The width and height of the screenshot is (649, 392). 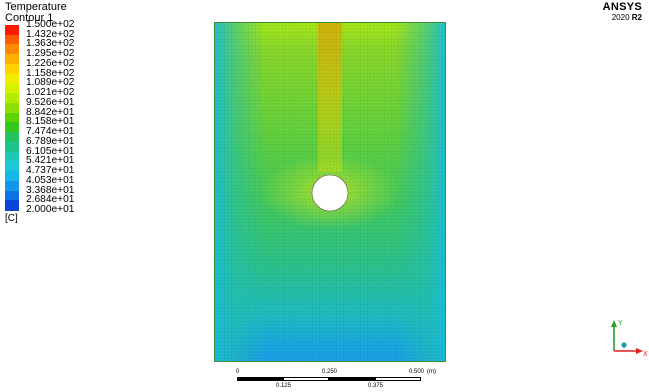 I want to click on scale-bar: 0 0.250 0.500 (m) 0.125 0.375, so click(x=336, y=380).